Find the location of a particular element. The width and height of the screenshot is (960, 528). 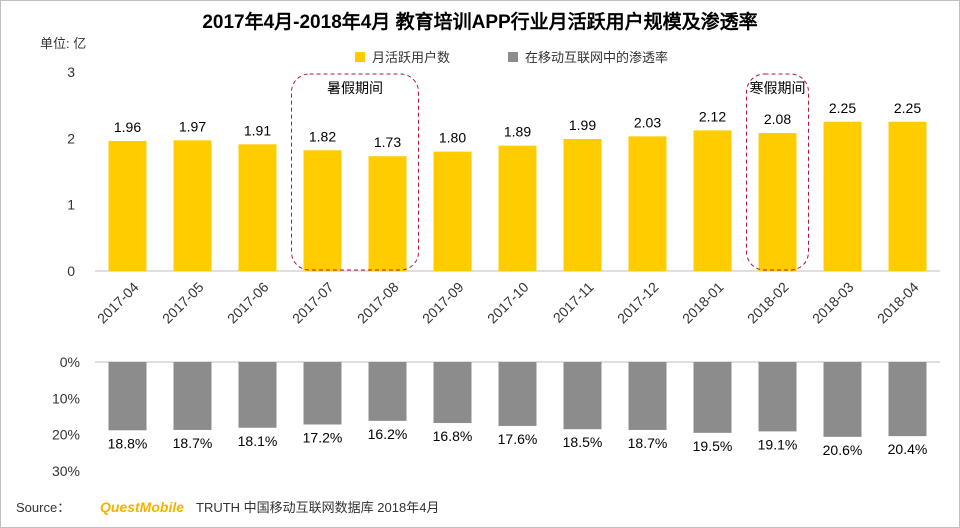

penetration-value-label: 19.5% is located at coordinates (713, 446).